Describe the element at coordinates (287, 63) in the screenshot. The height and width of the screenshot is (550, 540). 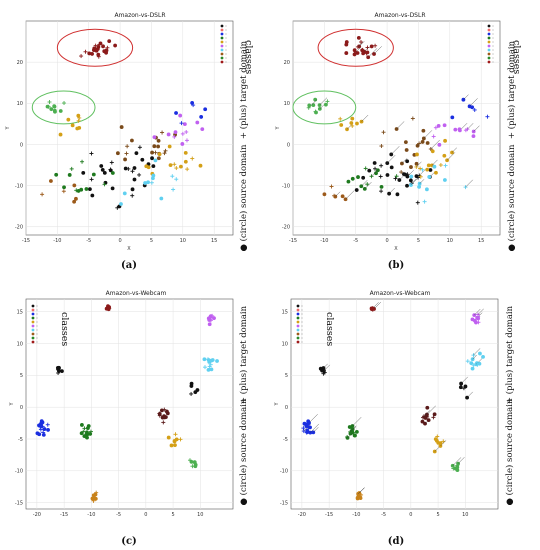
I see `y-tick-label: 20` at that location.